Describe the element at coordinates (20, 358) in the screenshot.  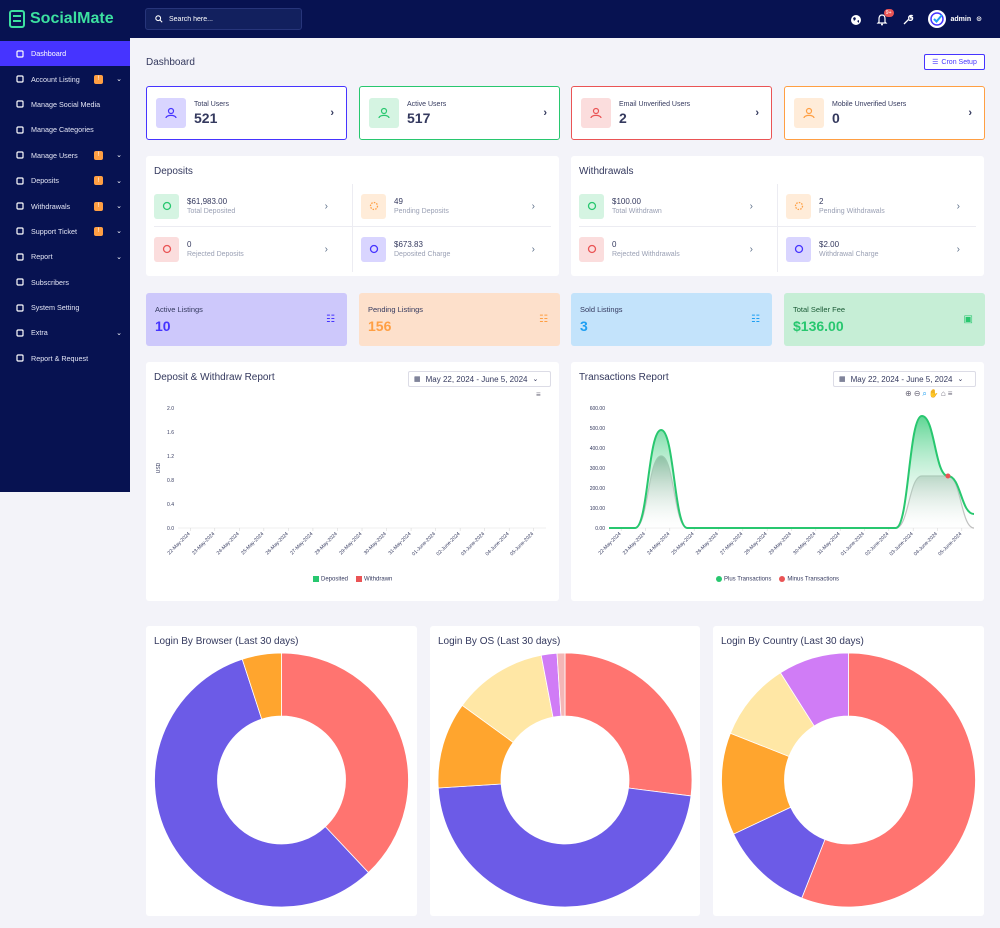
I see `bug-icon` at that location.